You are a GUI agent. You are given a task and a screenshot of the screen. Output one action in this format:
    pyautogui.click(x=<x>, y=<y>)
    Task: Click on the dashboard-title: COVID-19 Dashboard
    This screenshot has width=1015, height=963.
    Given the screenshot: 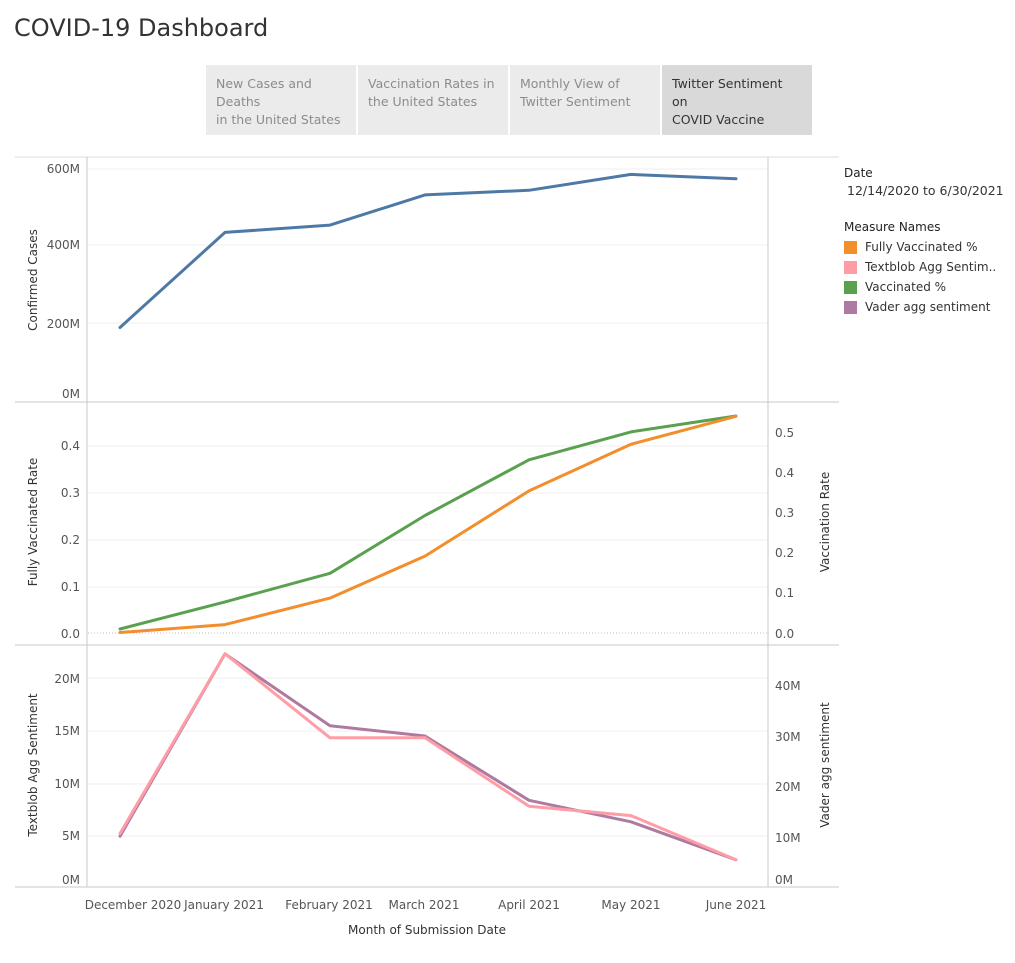 What is the action you would take?
    pyautogui.click(x=141, y=28)
    